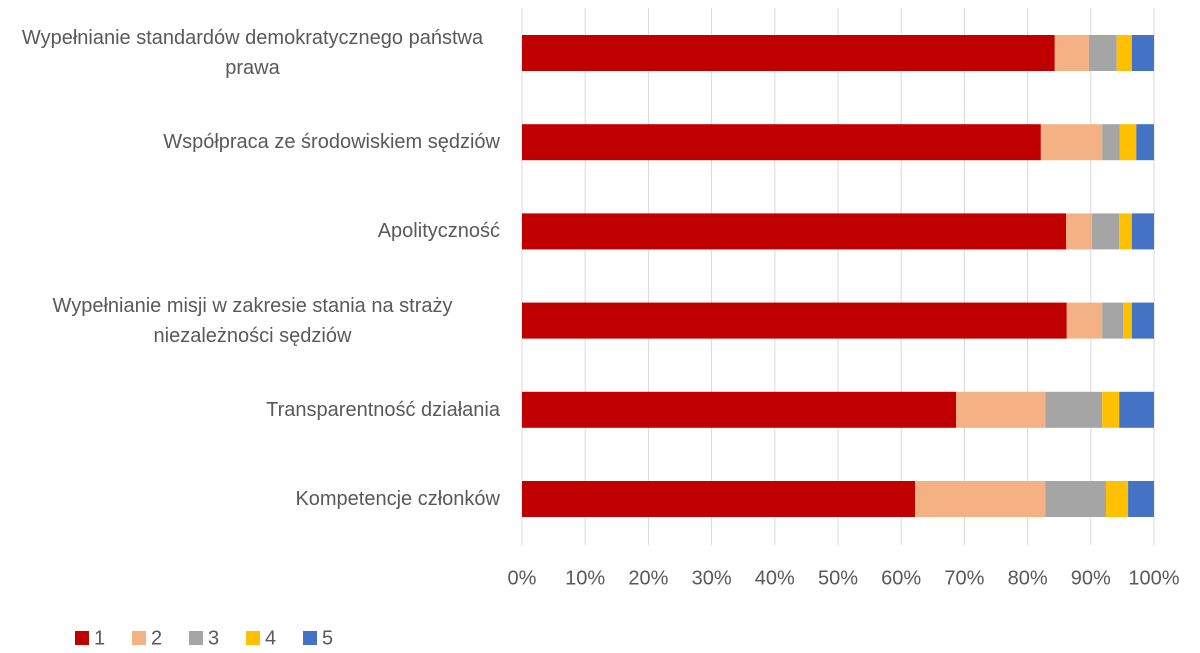 The image size is (1200, 653). Describe the element at coordinates (585, 578) in the screenshot. I see `x-tick-label: 10%` at that location.